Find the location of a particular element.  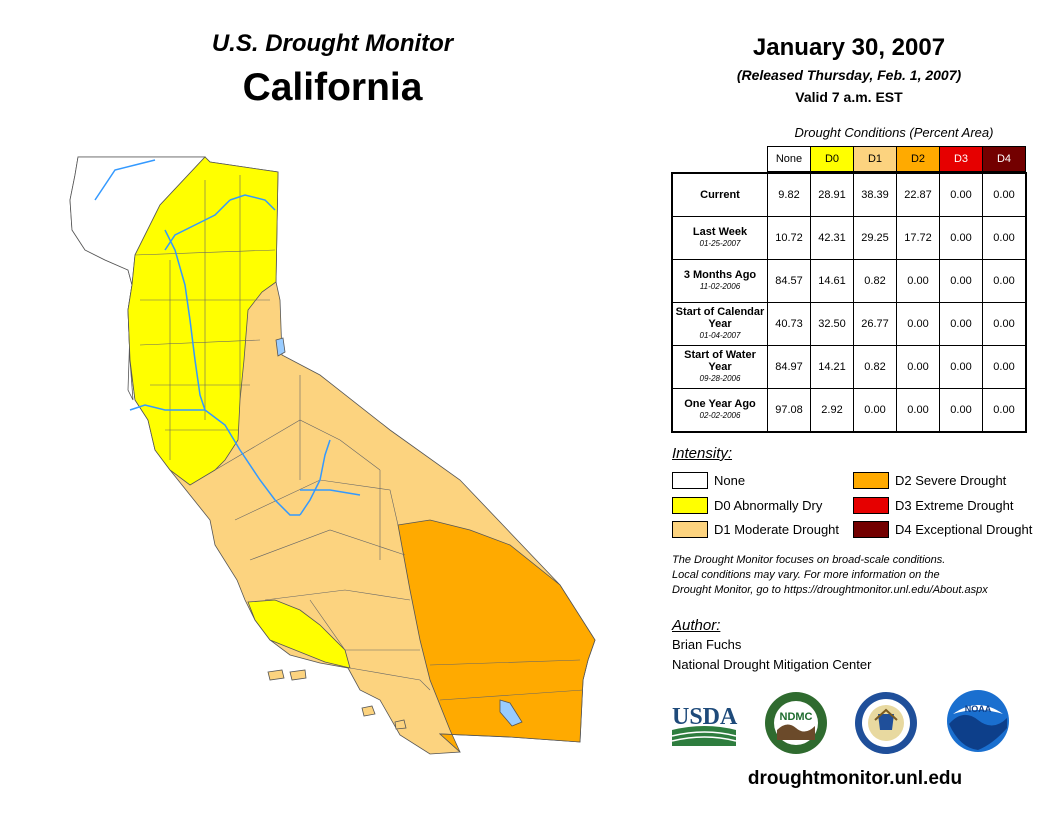

channel-islands is located at coordinates (337, 699).